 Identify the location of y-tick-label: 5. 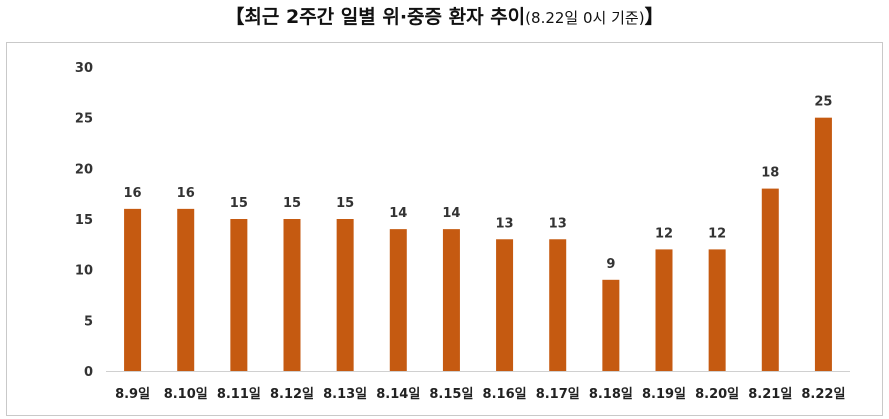
(88, 321).